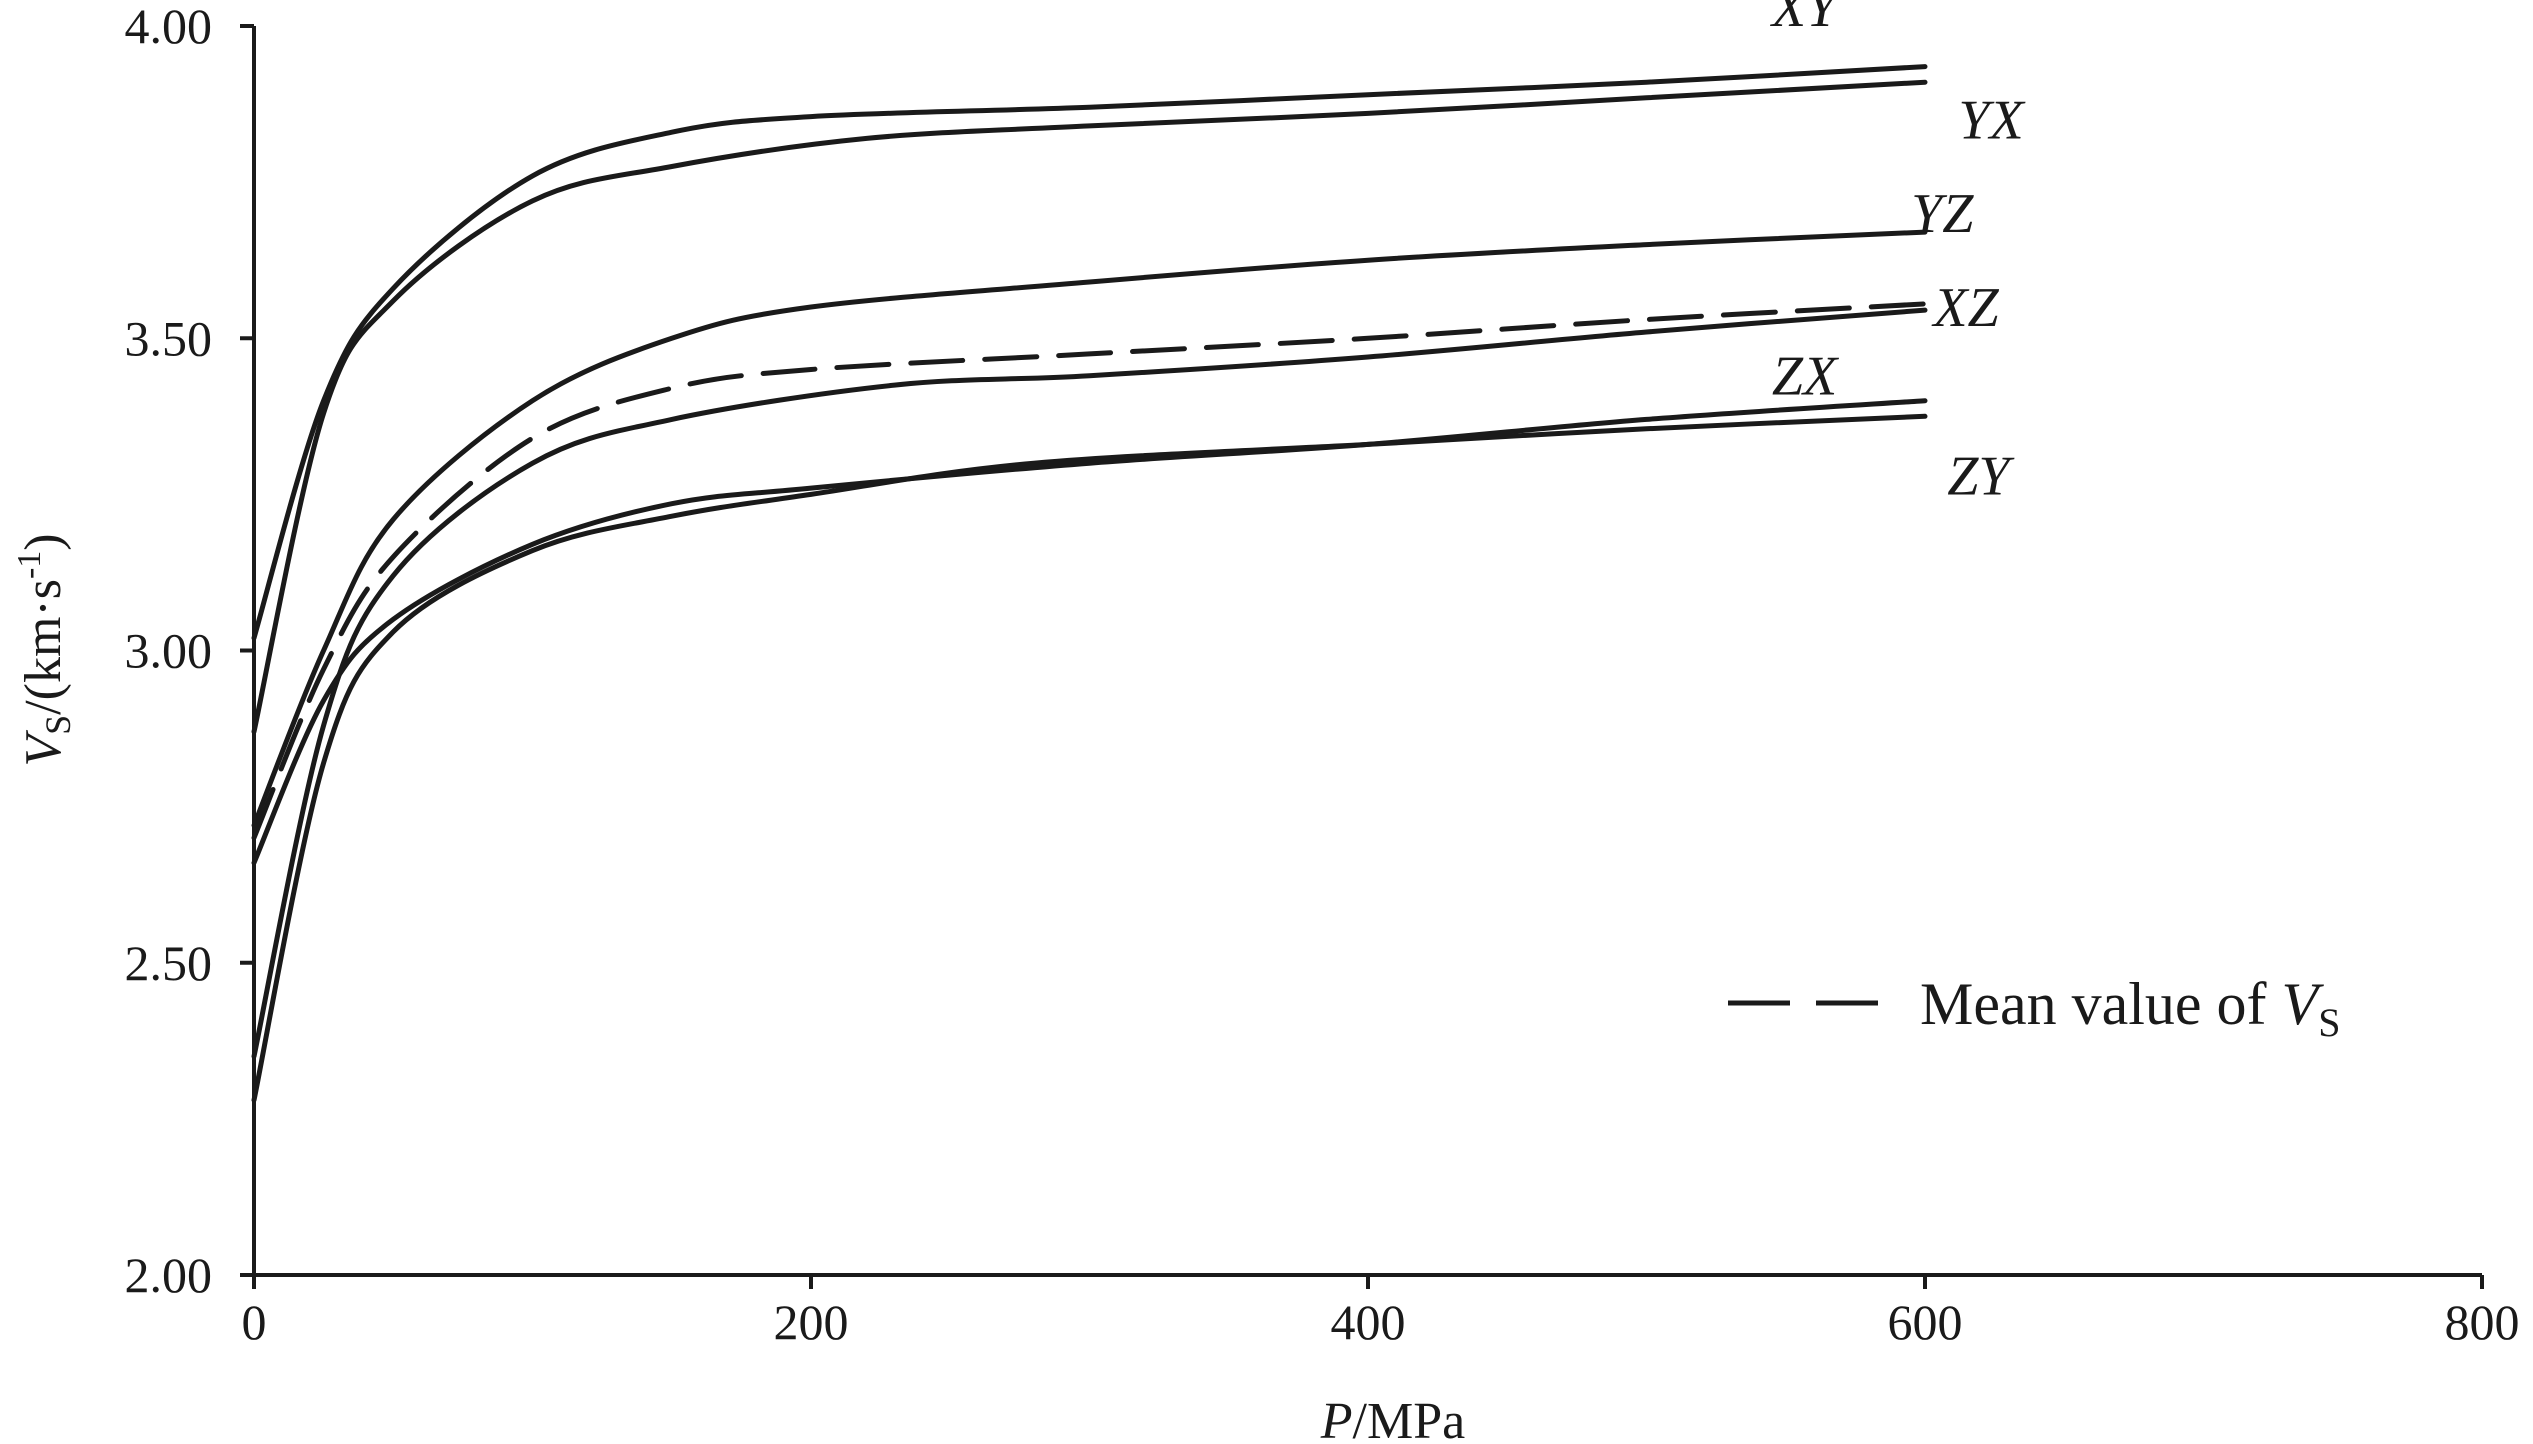 The height and width of the screenshot is (1444, 2533). I want to click on x-axis-title: P/MPa, so click(1392, 1418).